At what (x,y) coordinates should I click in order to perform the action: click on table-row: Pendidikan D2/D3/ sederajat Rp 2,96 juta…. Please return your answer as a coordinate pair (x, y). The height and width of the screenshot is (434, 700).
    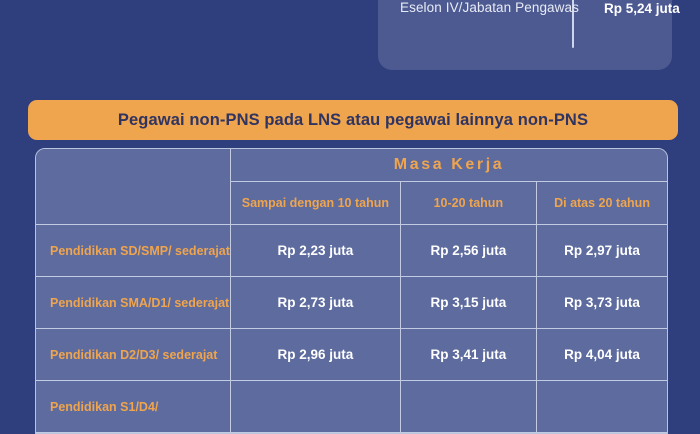
    Looking at the image, I should click on (351, 354).